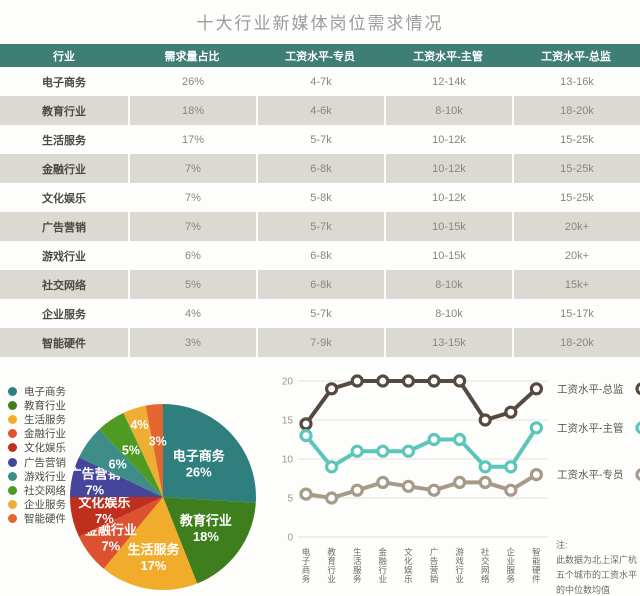 The image size is (640, 596). I want to click on legend-label: 文化娱乐, so click(45, 448).